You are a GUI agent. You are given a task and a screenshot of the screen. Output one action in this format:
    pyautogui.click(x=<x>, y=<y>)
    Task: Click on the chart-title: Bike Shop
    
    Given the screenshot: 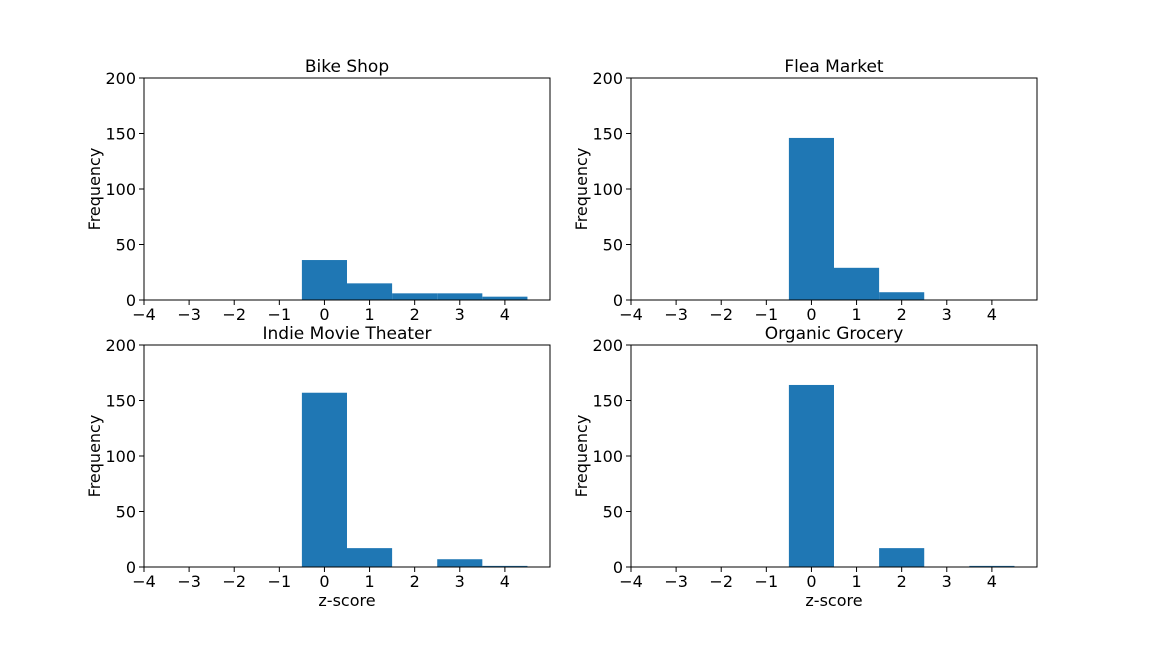 What is the action you would take?
    pyautogui.click(x=347, y=67)
    